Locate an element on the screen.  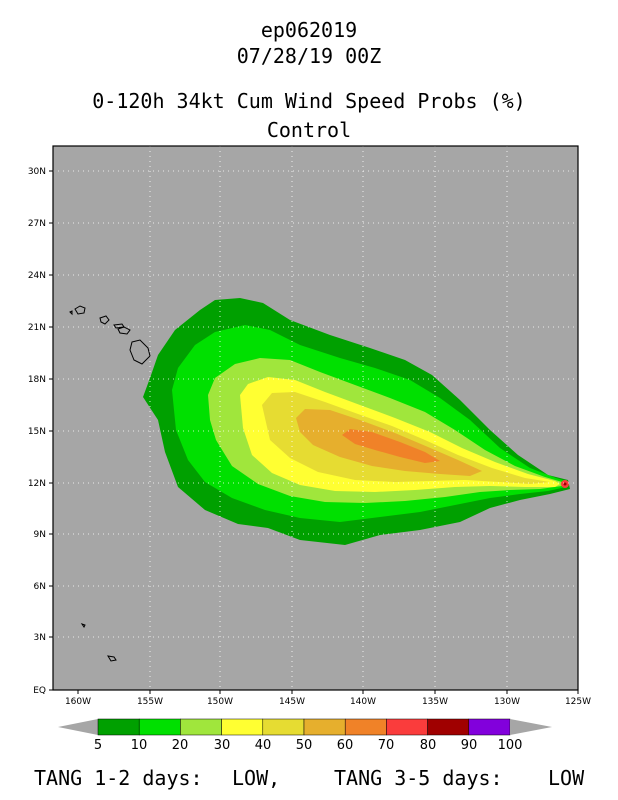
colorbar-label: 5 is located at coordinates (98, 745).